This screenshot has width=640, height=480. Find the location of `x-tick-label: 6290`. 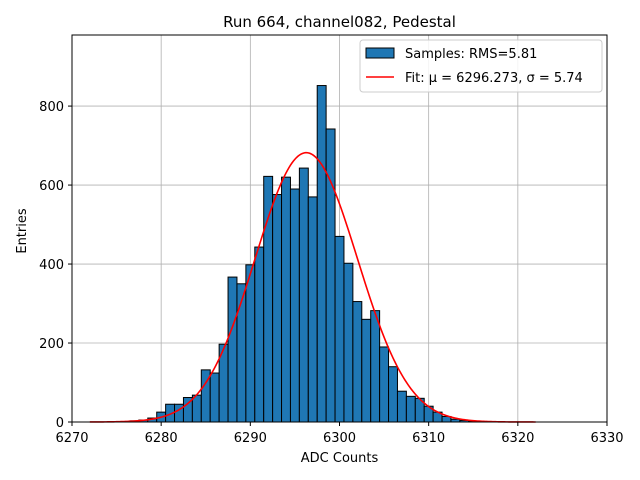

x-tick-label: 6290 is located at coordinates (250, 438).